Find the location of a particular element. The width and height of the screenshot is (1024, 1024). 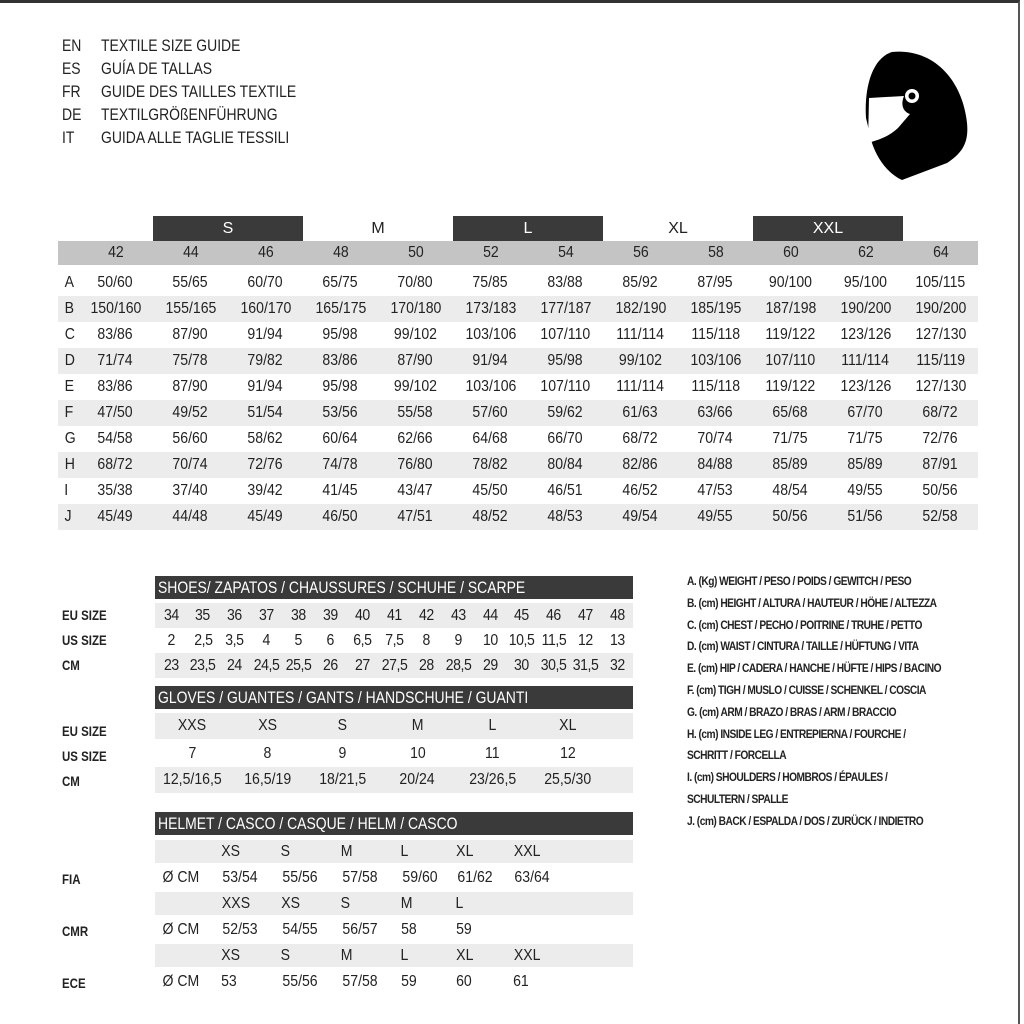

table-cell: 65/68 is located at coordinates (790, 413).